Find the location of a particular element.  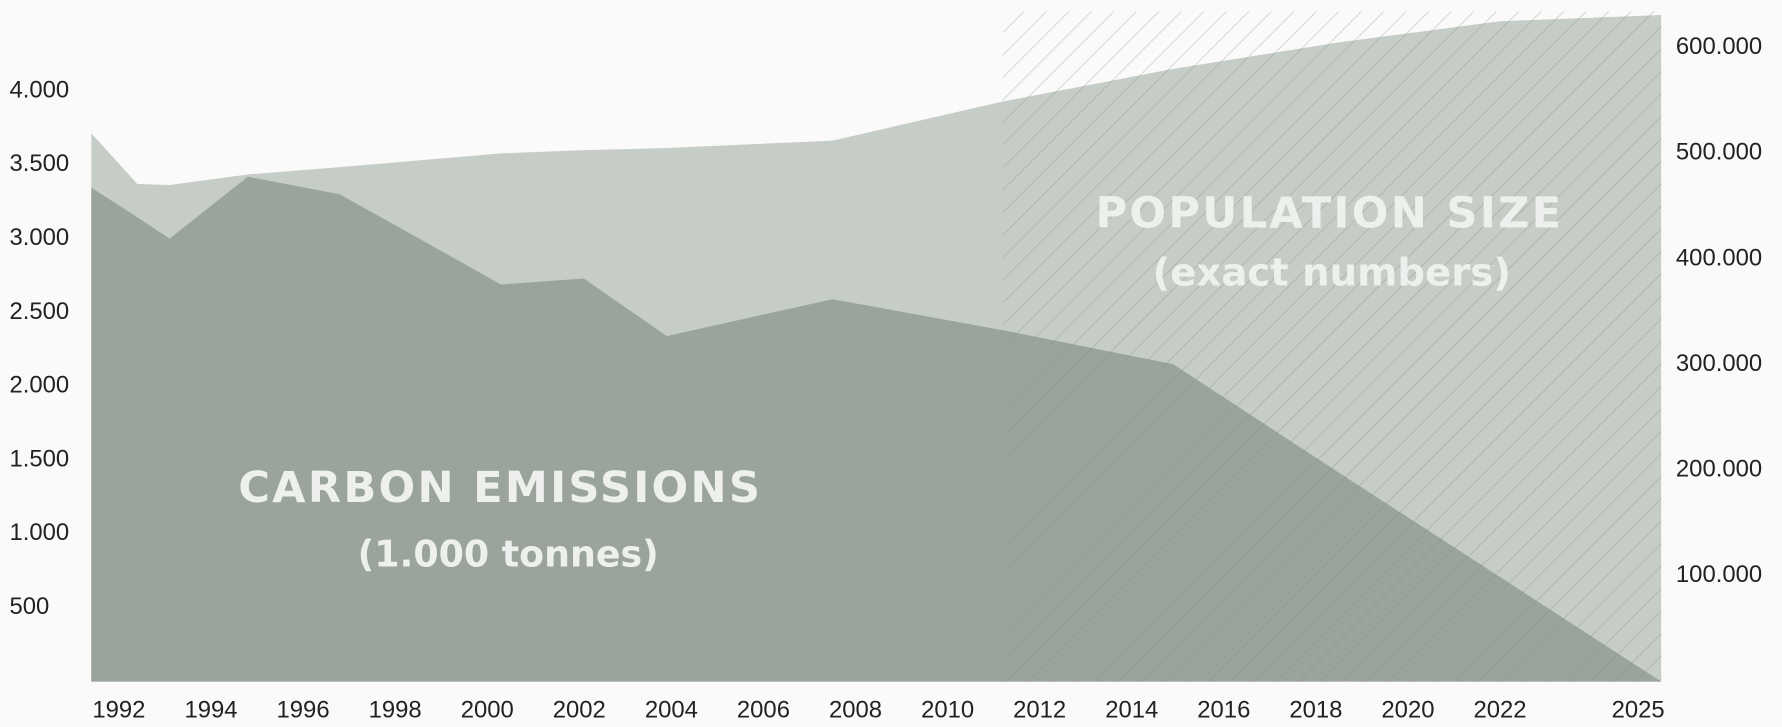

x-tick-label: 1998 is located at coordinates (395, 709).